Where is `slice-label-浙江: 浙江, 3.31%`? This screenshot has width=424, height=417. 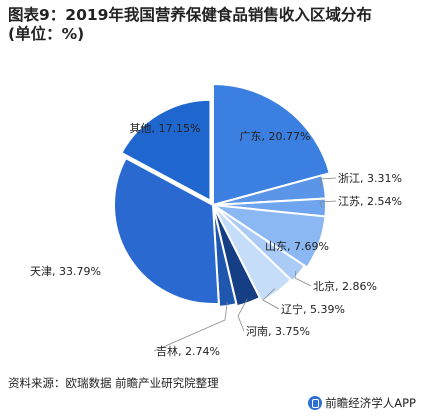
slice-label-浙江: 浙江, 3.31% is located at coordinates (370, 178).